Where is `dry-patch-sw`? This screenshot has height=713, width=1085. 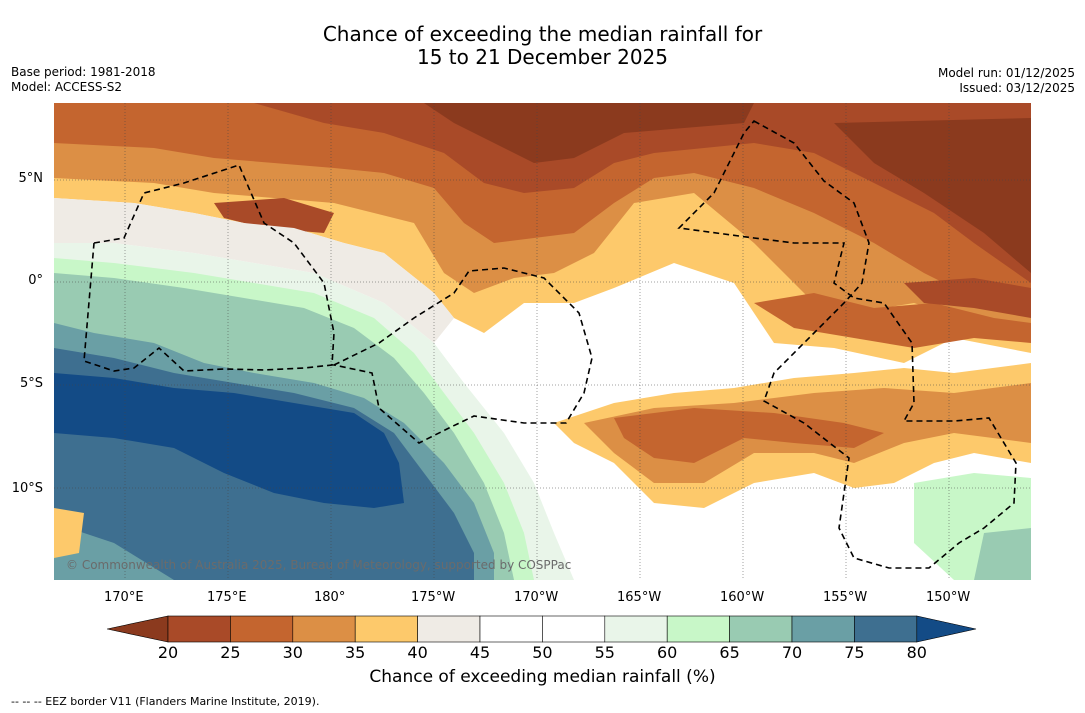 dry-patch-sw is located at coordinates (69, 533).